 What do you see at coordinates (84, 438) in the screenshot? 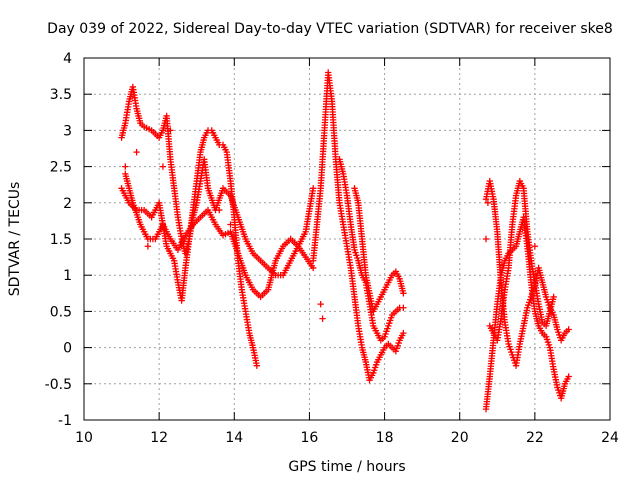
I see `x-tick-label: 10` at bounding box center [84, 438].